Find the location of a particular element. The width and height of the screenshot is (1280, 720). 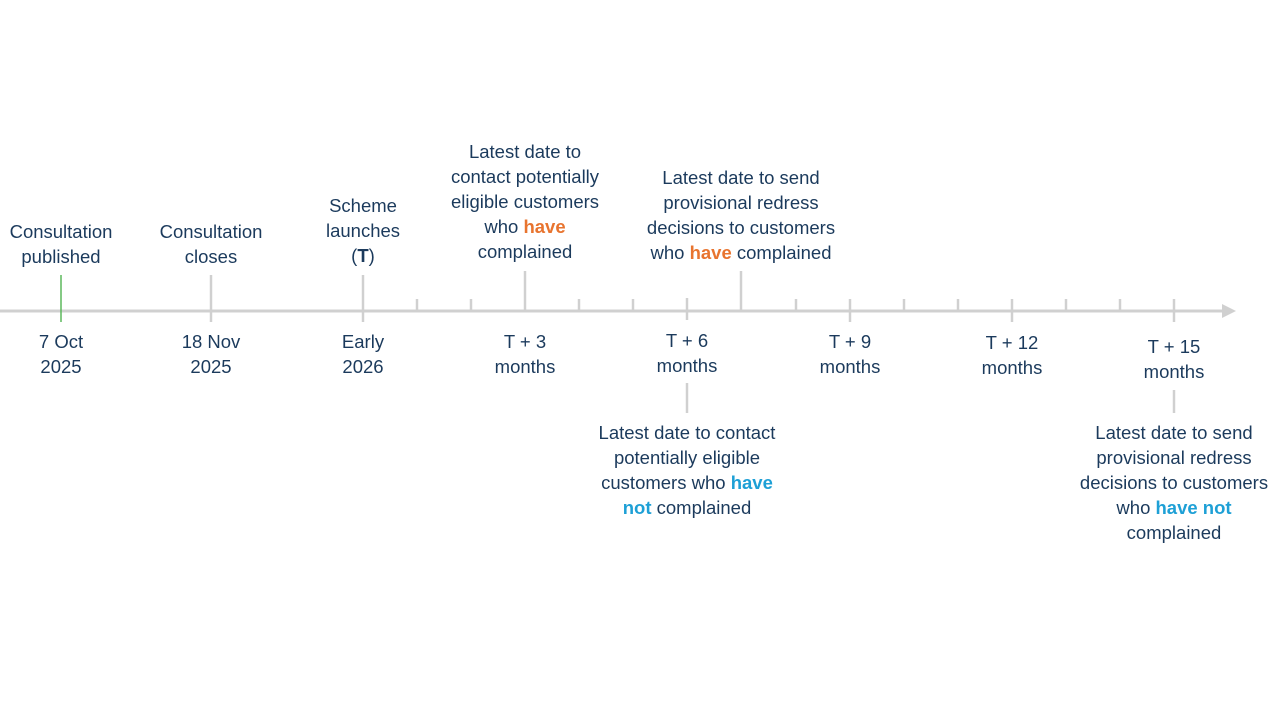

label-line: published is located at coordinates (61, 256).